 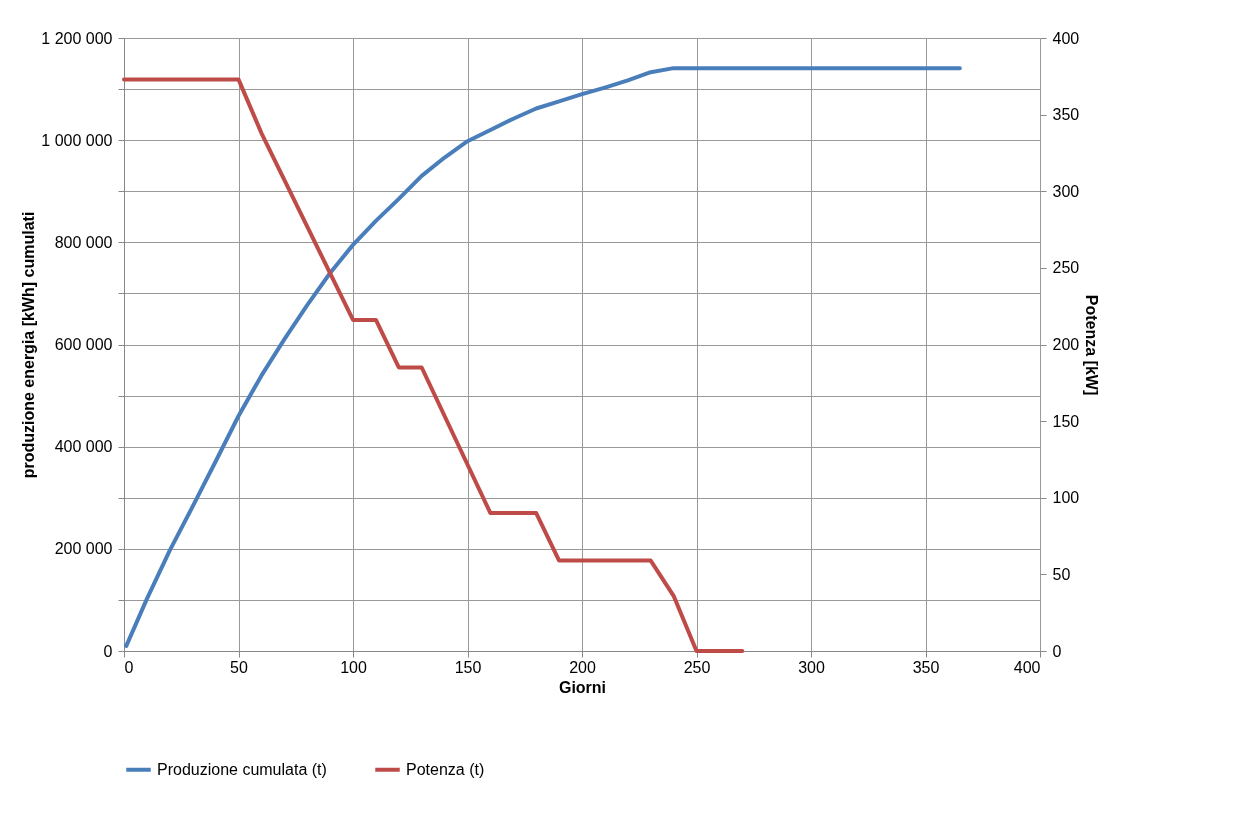 I want to click on y2-tick-label: 400, so click(x=1066, y=38).